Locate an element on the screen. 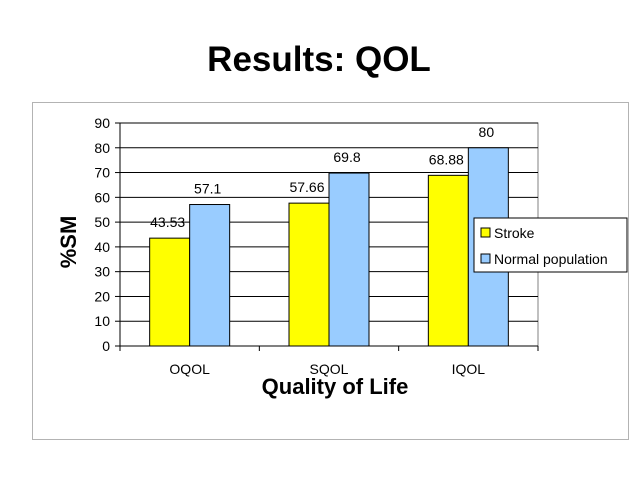  x-tick-label: SQOL is located at coordinates (329, 369).